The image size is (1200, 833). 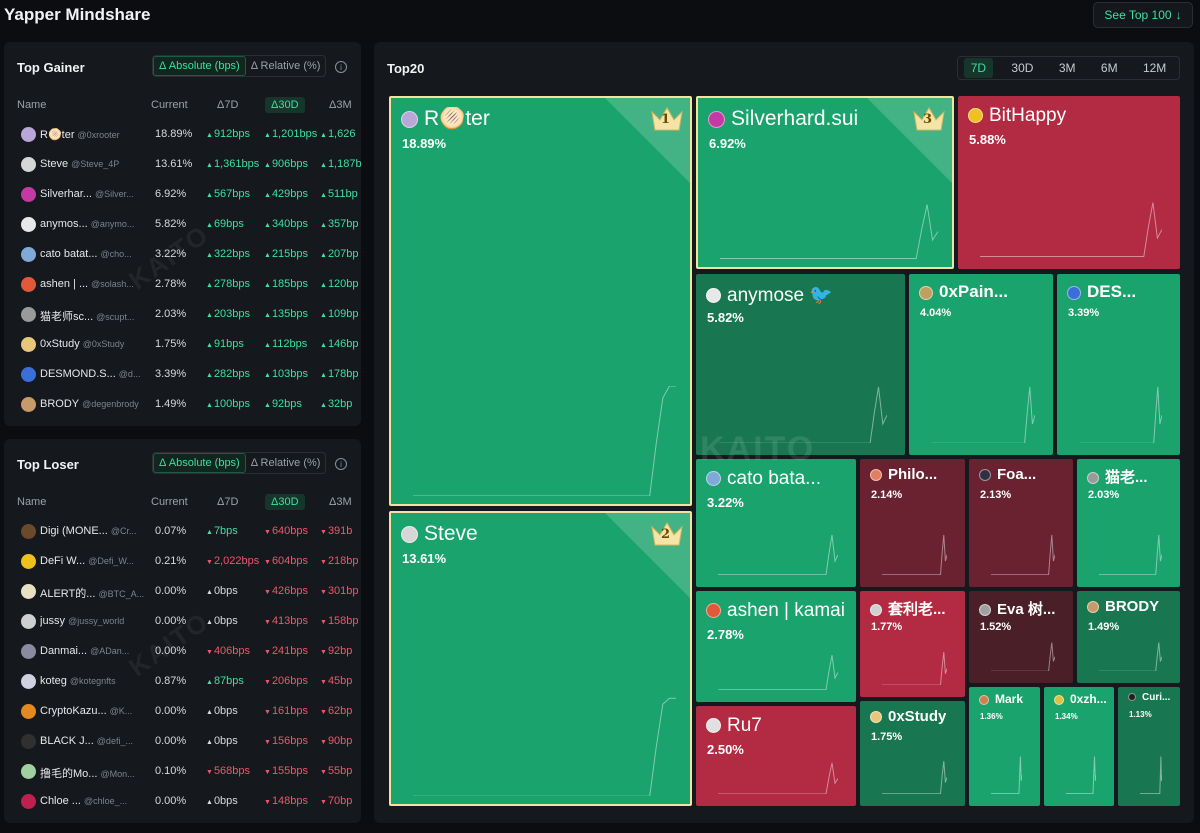 What do you see at coordinates (182, 405) in the screenshot?
I see `table-row: BRODY @degenbrody 1.49% ▲100bps ▲92bps ▲32bp` at bounding box center [182, 405].